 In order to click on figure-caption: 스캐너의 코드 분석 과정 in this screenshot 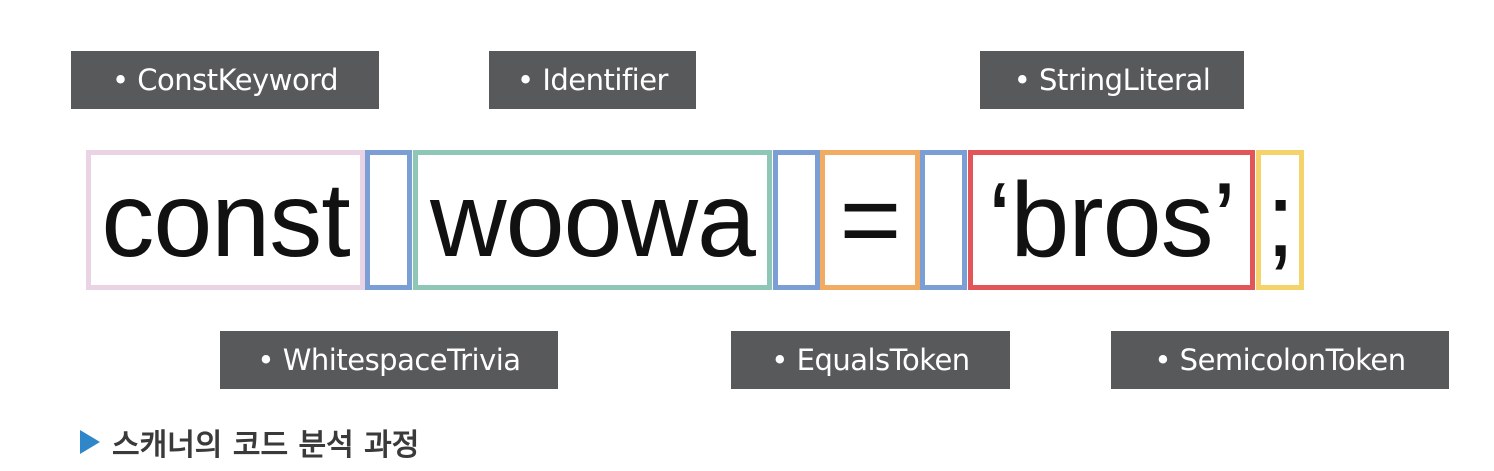, I will do `click(249, 442)`.